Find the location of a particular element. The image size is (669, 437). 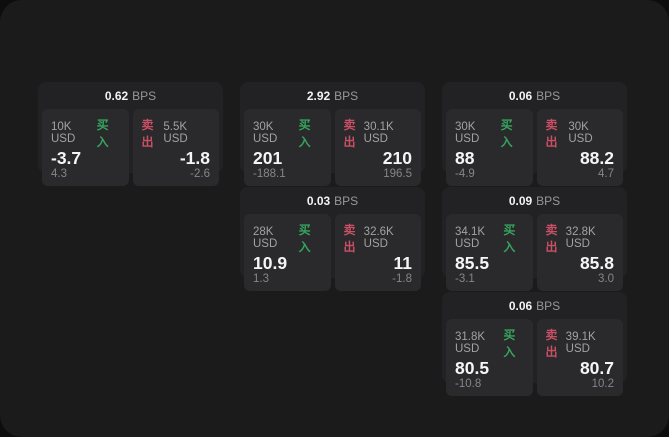

sell-panel-top: 卖出 30K USD is located at coordinates (580, 133).